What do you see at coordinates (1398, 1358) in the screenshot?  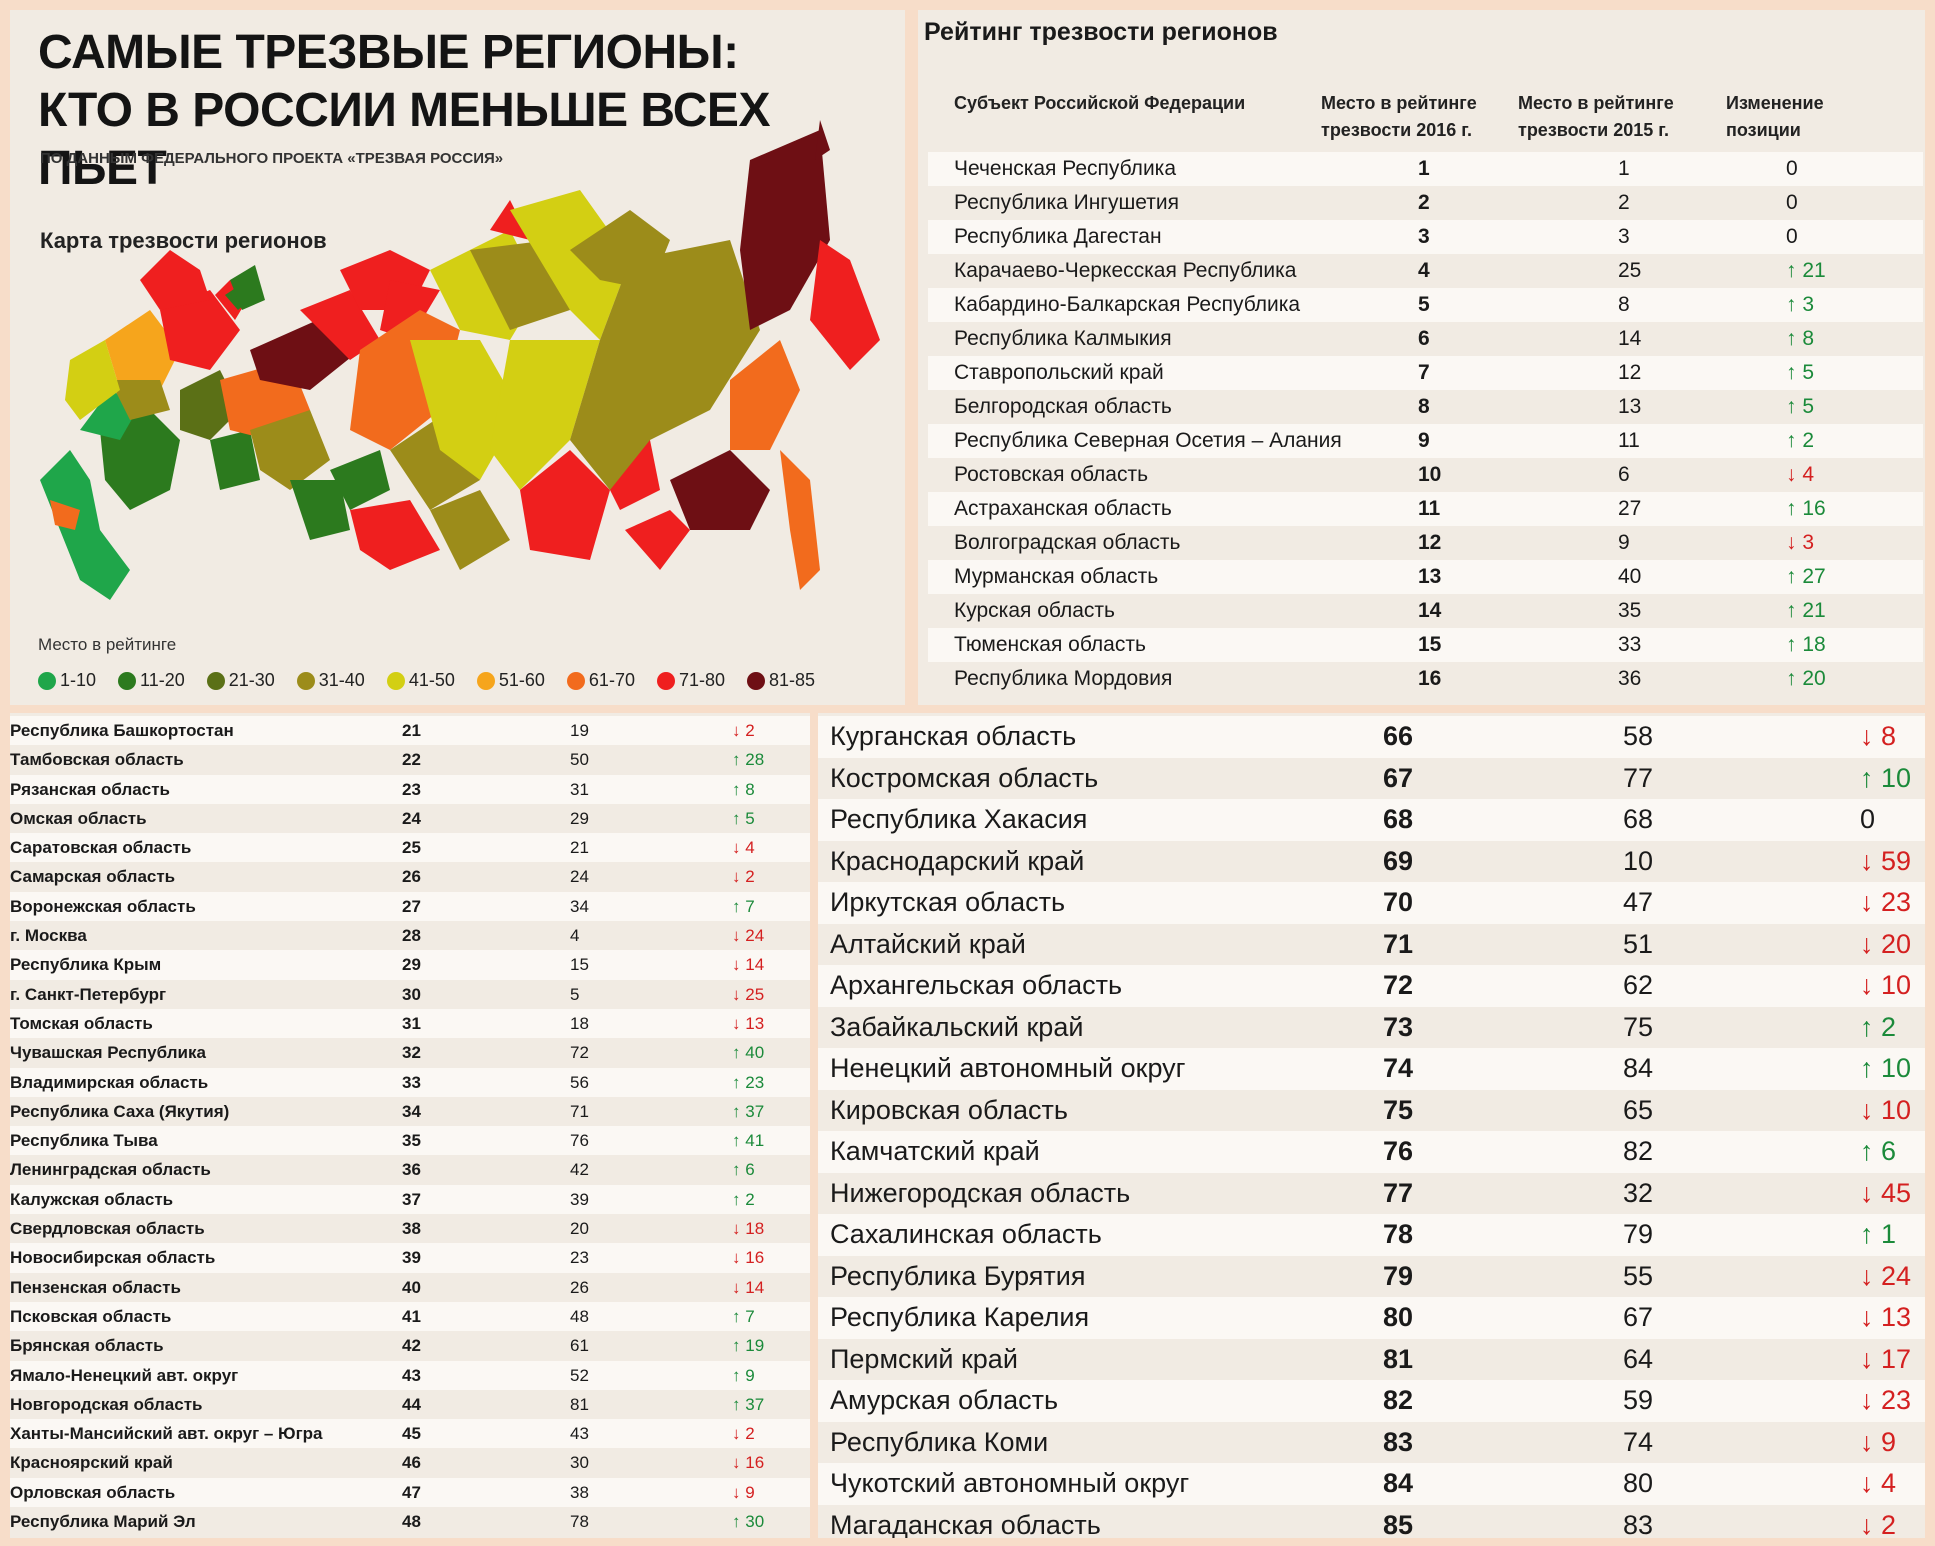 I see `place-2016-cell: 81` at bounding box center [1398, 1358].